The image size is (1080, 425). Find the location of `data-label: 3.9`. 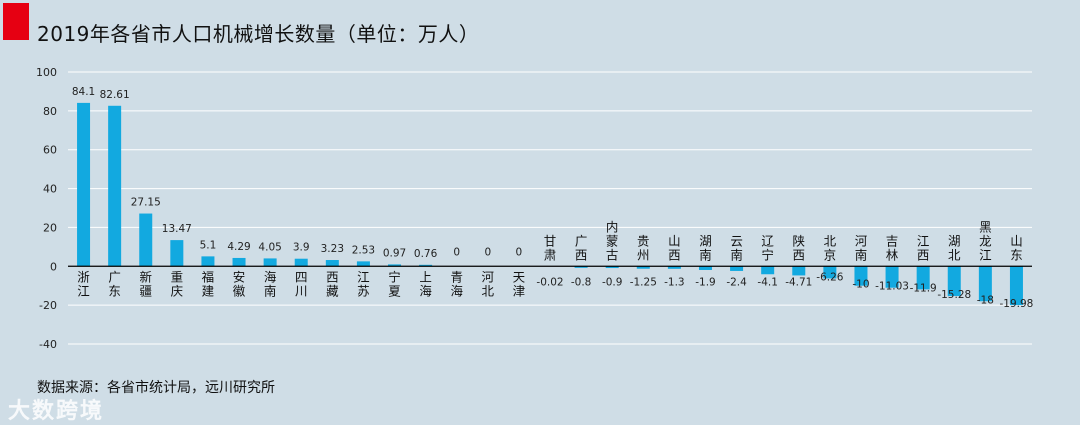

data-label: 3.9 is located at coordinates (301, 248).